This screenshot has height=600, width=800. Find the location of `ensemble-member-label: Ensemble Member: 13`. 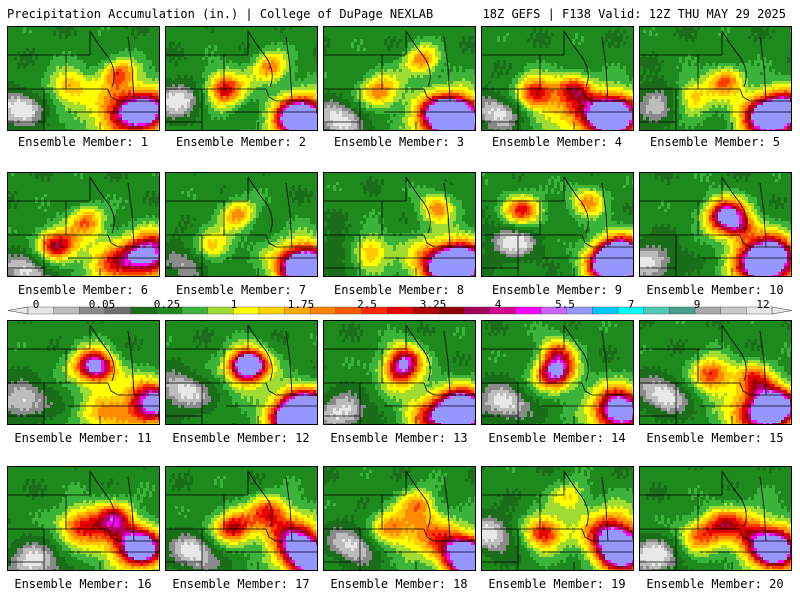

ensemble-member-label: Ensemble Member: 13 is located at coordinates (399, 438).